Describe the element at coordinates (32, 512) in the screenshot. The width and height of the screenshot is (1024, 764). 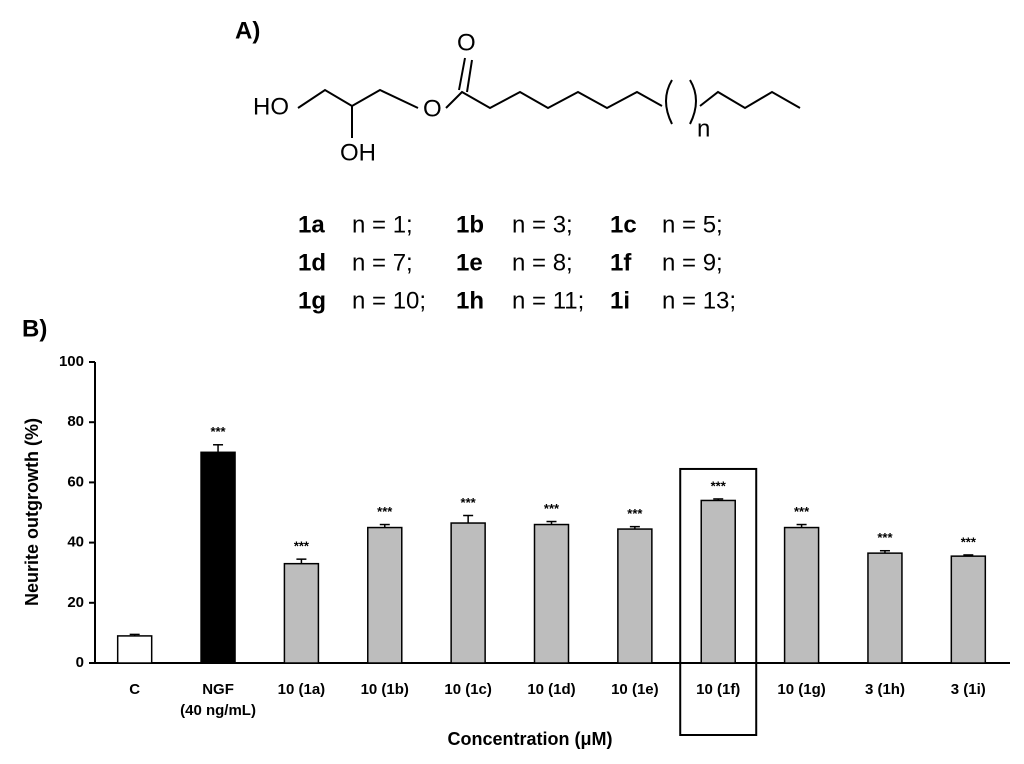
I see `y-axis-label: Neurite outgrowth (%)` at that location.